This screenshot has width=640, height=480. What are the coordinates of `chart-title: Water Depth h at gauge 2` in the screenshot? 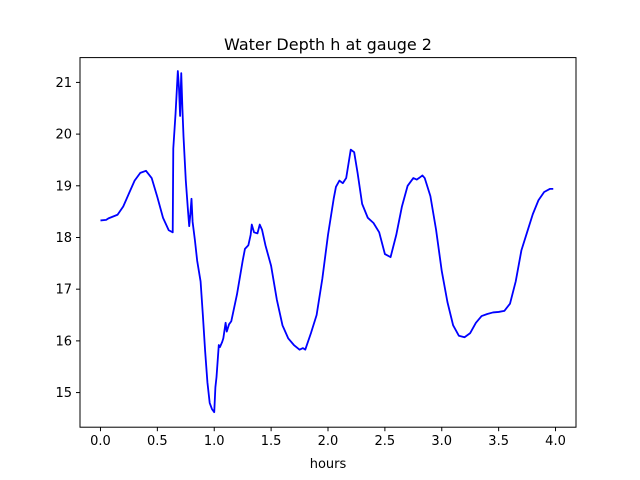 It's located at (328, 44).